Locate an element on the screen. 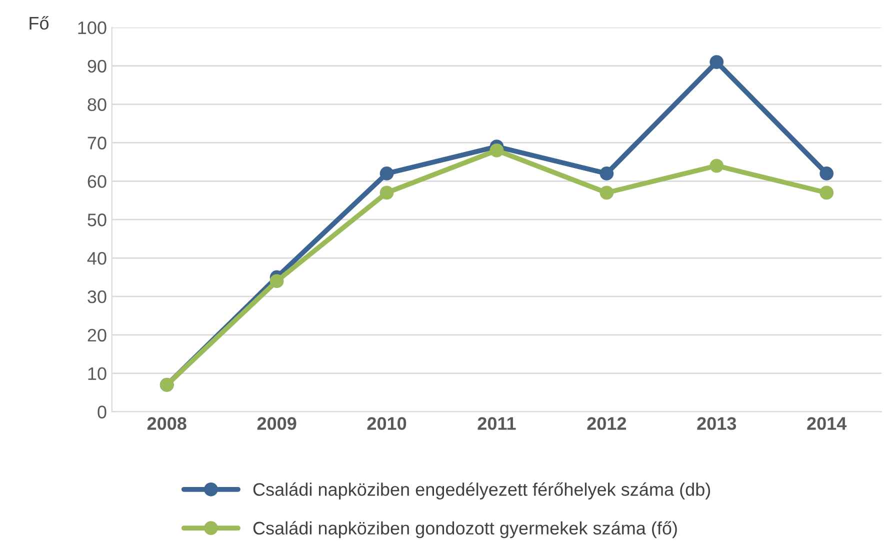  y-axis-title: Fő is located at coordinates (39, 23).